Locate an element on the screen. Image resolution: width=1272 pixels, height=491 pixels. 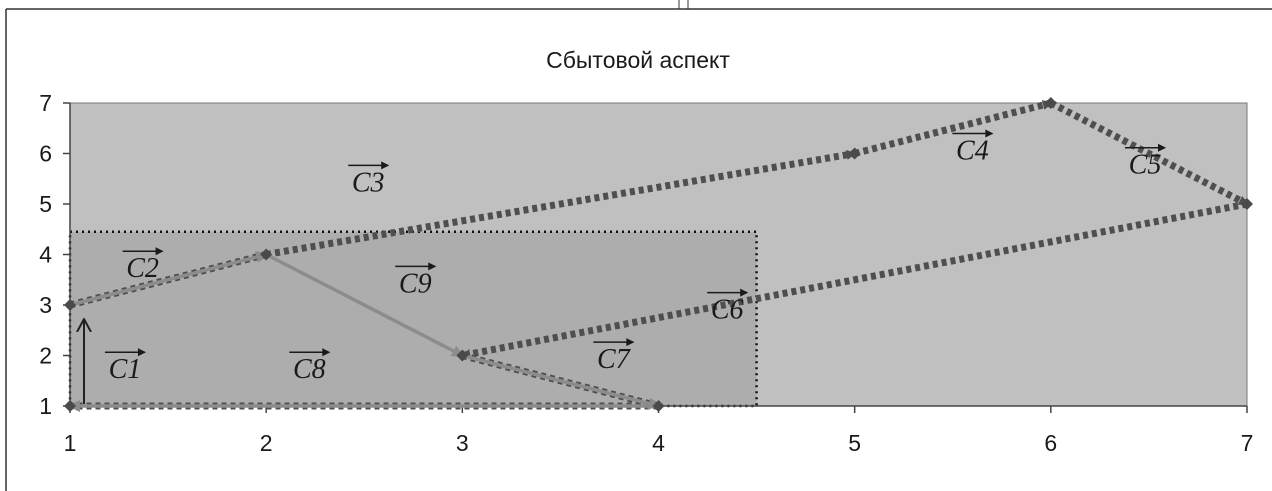
vector-label-c6: C6 is located at coordinates (727, 310).